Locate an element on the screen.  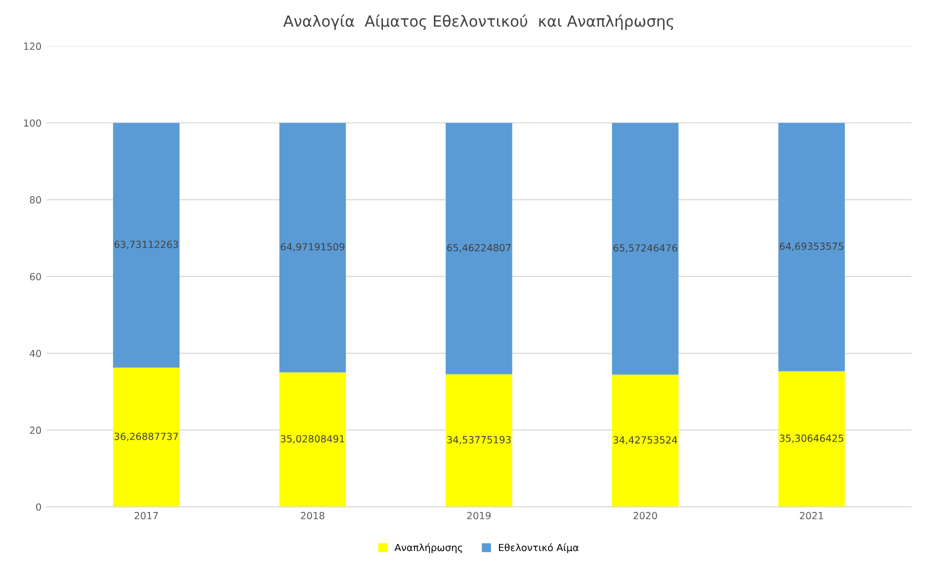
data-label: 64,97191509 is located at coordinates (312, 247).